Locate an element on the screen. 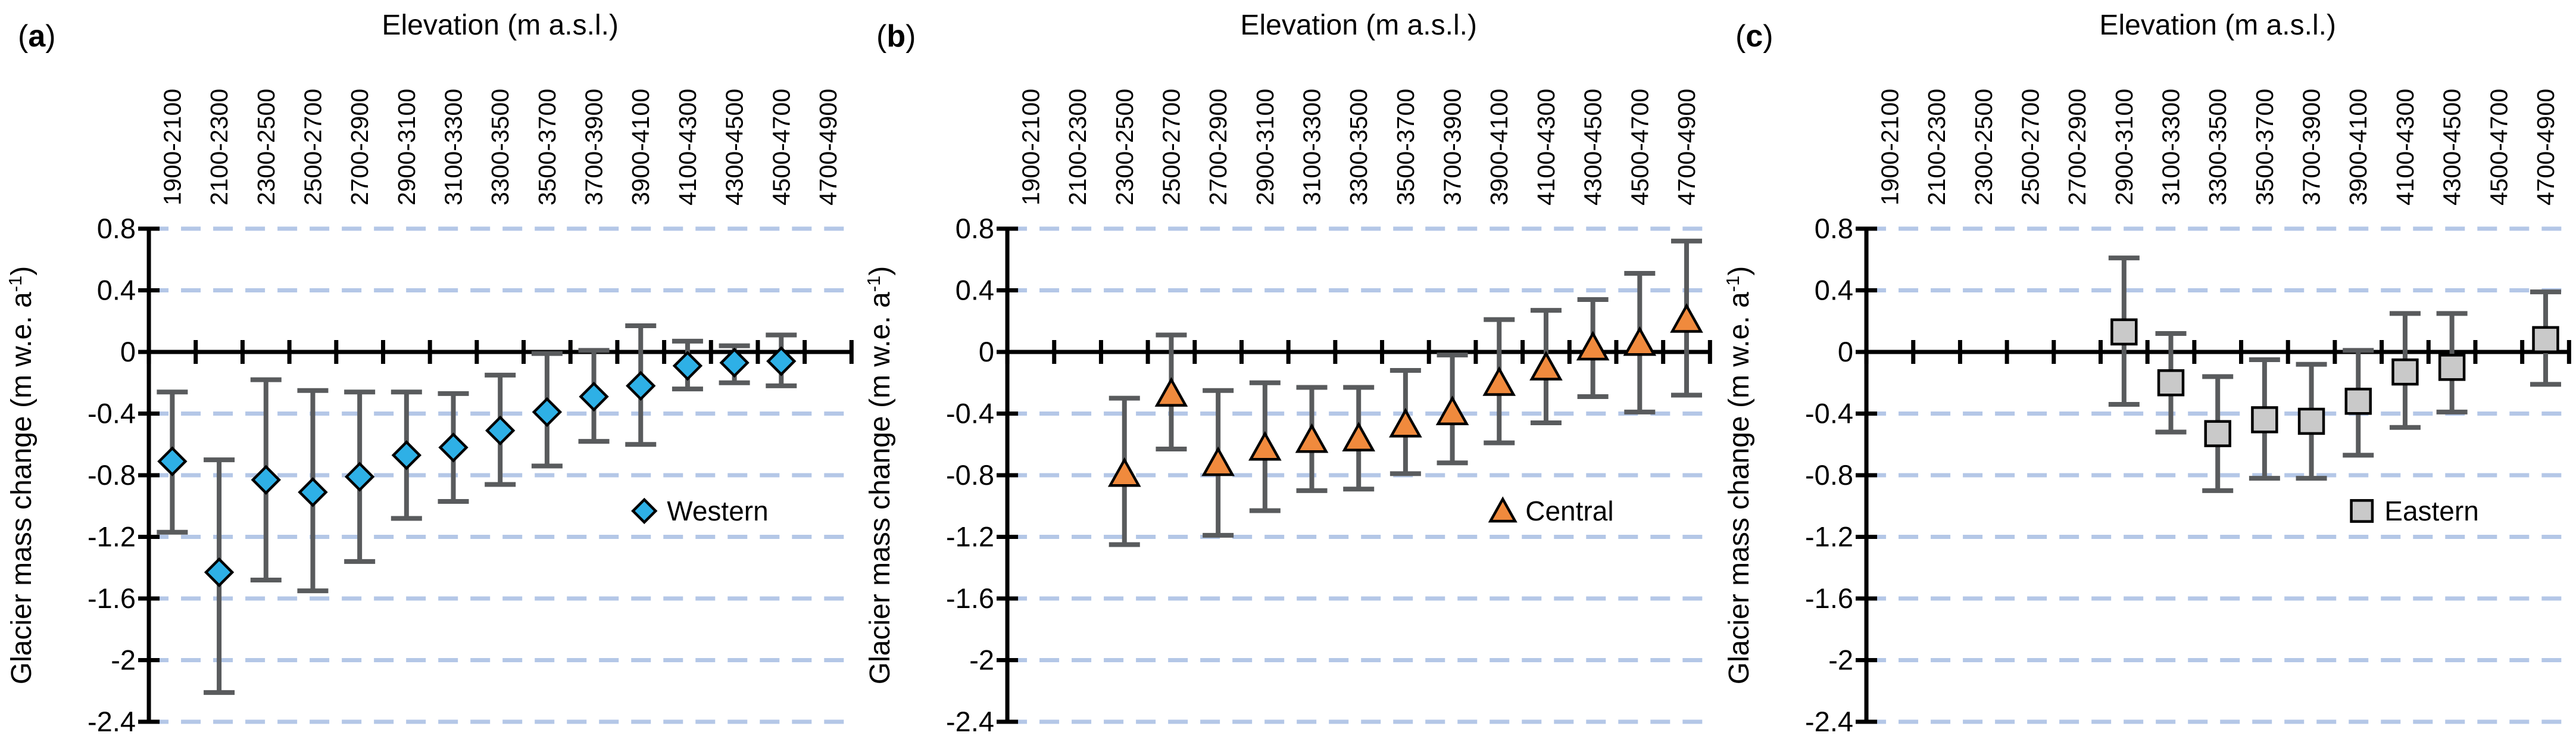 This screenshot has height=745, width=2576. x-tick-label: 4300-4500 is located at coordinates (1593, 147).